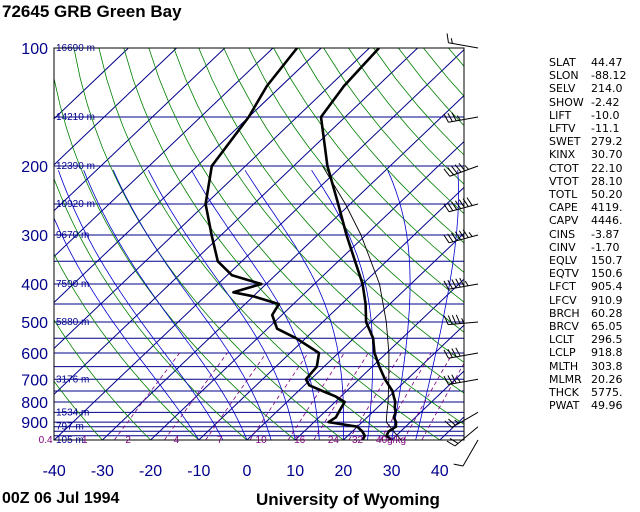 The image size is (640, 512). What do you see at coordinates (102, 379) in the screenshot?
I see `dry-adiabat` at bounding box center [102, 379].